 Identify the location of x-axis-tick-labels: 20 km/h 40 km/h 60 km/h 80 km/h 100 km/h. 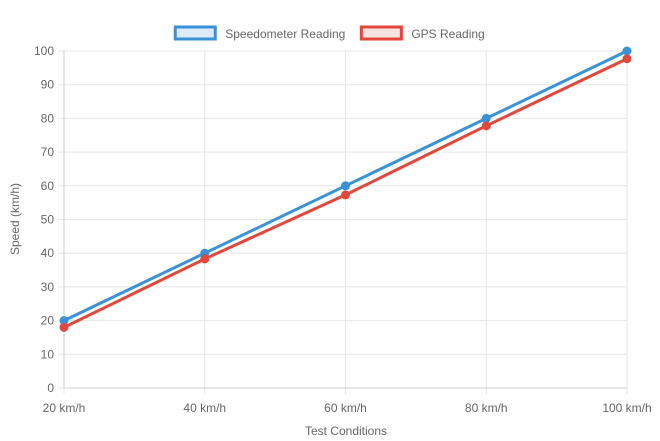
(347, 408).